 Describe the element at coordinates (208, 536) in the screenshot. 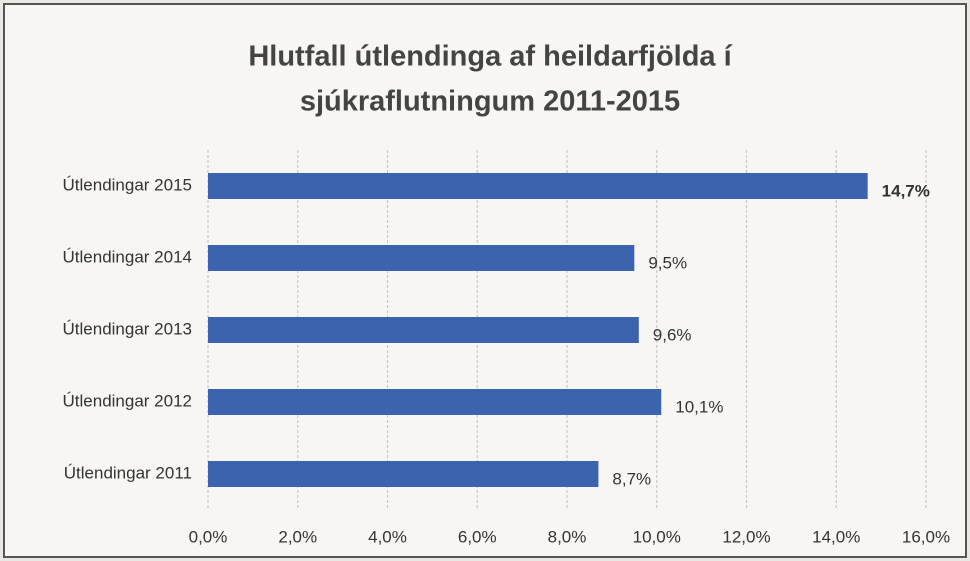

I see `x-tick-label: 0,0%` at that location.